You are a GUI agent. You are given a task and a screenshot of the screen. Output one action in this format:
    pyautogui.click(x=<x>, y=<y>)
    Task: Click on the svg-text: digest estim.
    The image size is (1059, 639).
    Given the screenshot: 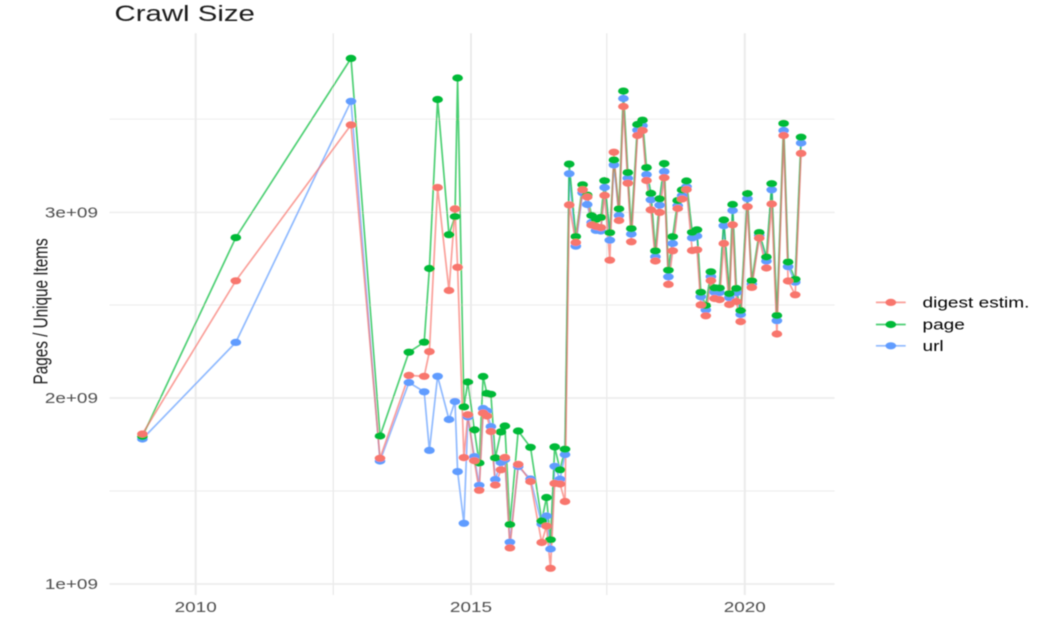 What is the action you would take?
    pyautogui.click(x=975, y=303)
    